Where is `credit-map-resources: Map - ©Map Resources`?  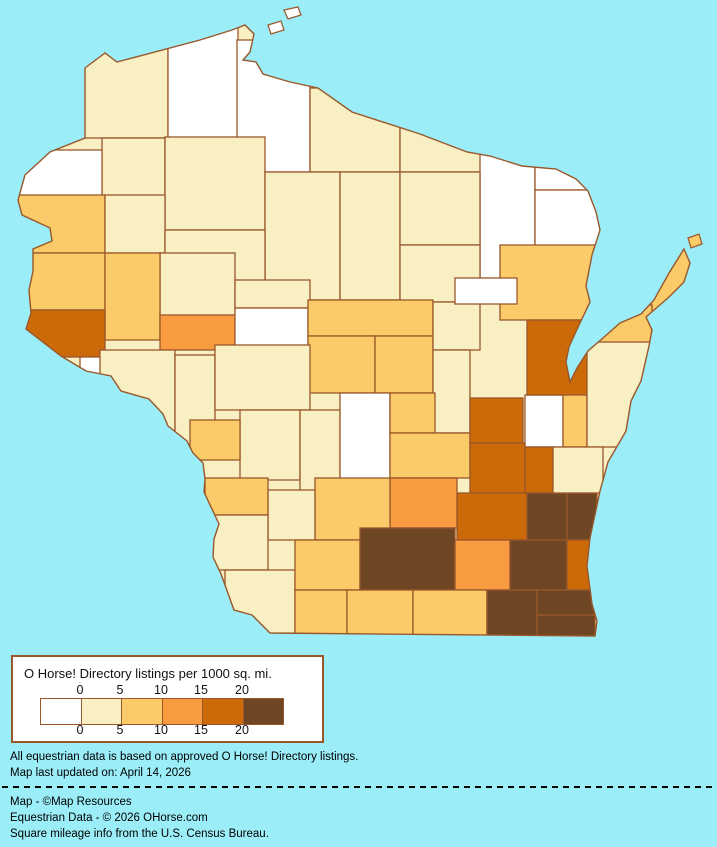
credit-map-resources: Map - ©Map Resources is located at coordinates (71, 802).